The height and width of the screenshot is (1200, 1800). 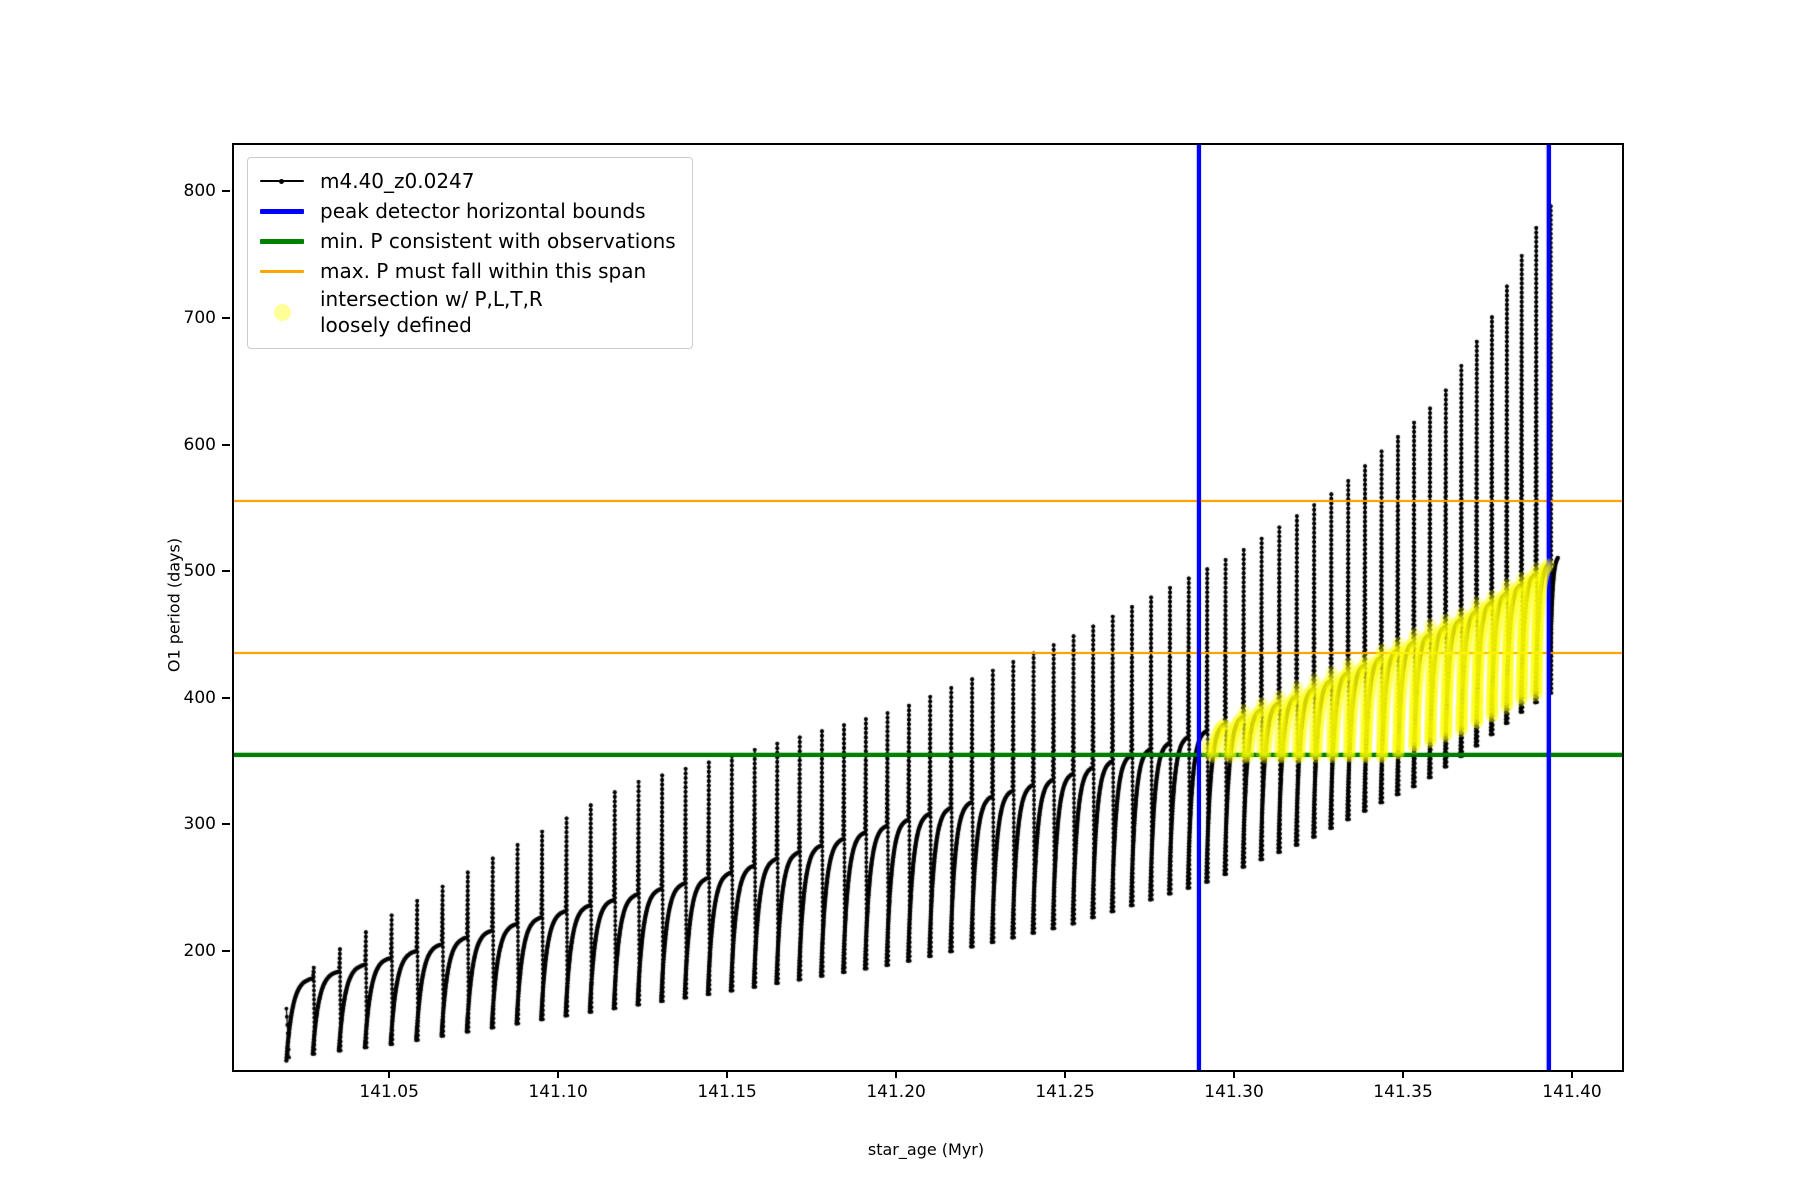 I want to click on legend-item-max-period-span: max. P must fall within this span, so click(x=468, y=271).